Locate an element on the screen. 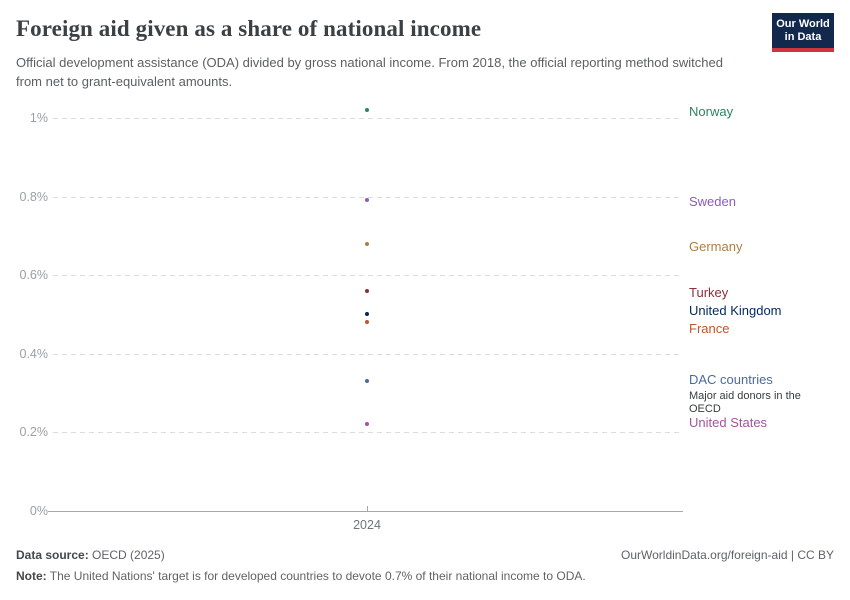 The height and width of the screenshot is (600, 850). data-point-norway is located at coordinates (367, 110).